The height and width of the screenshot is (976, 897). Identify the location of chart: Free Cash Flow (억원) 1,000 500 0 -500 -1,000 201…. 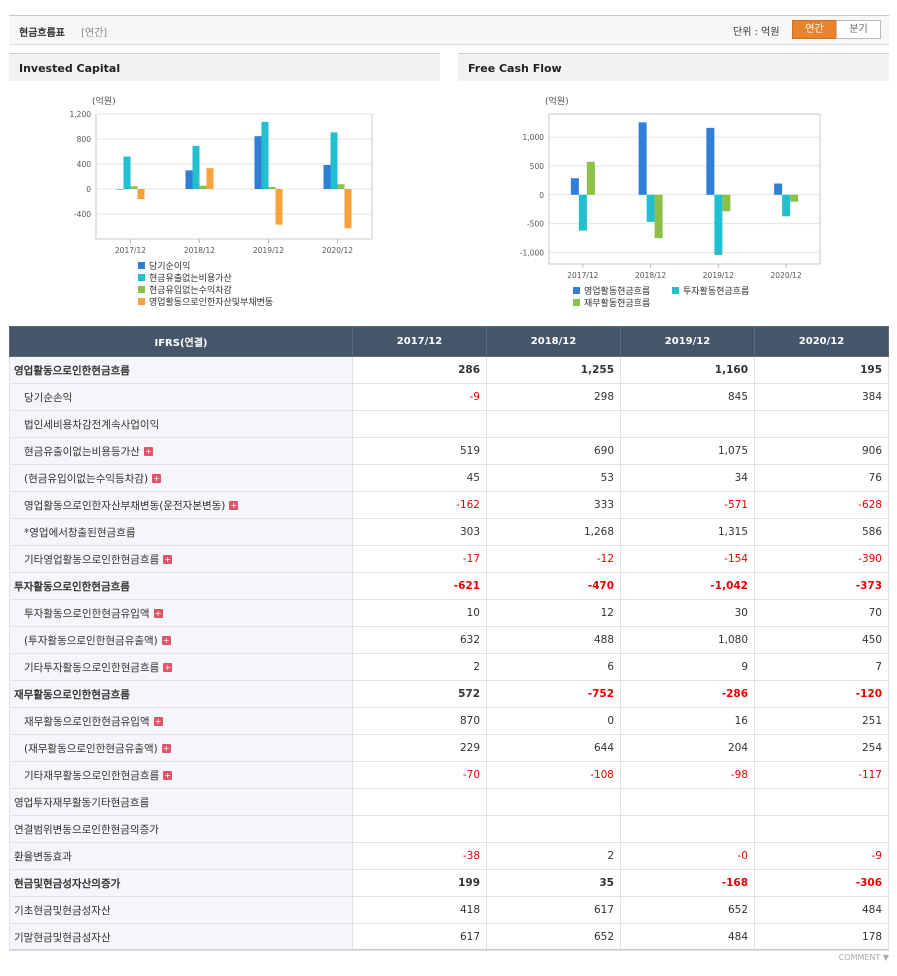
(673, 181).